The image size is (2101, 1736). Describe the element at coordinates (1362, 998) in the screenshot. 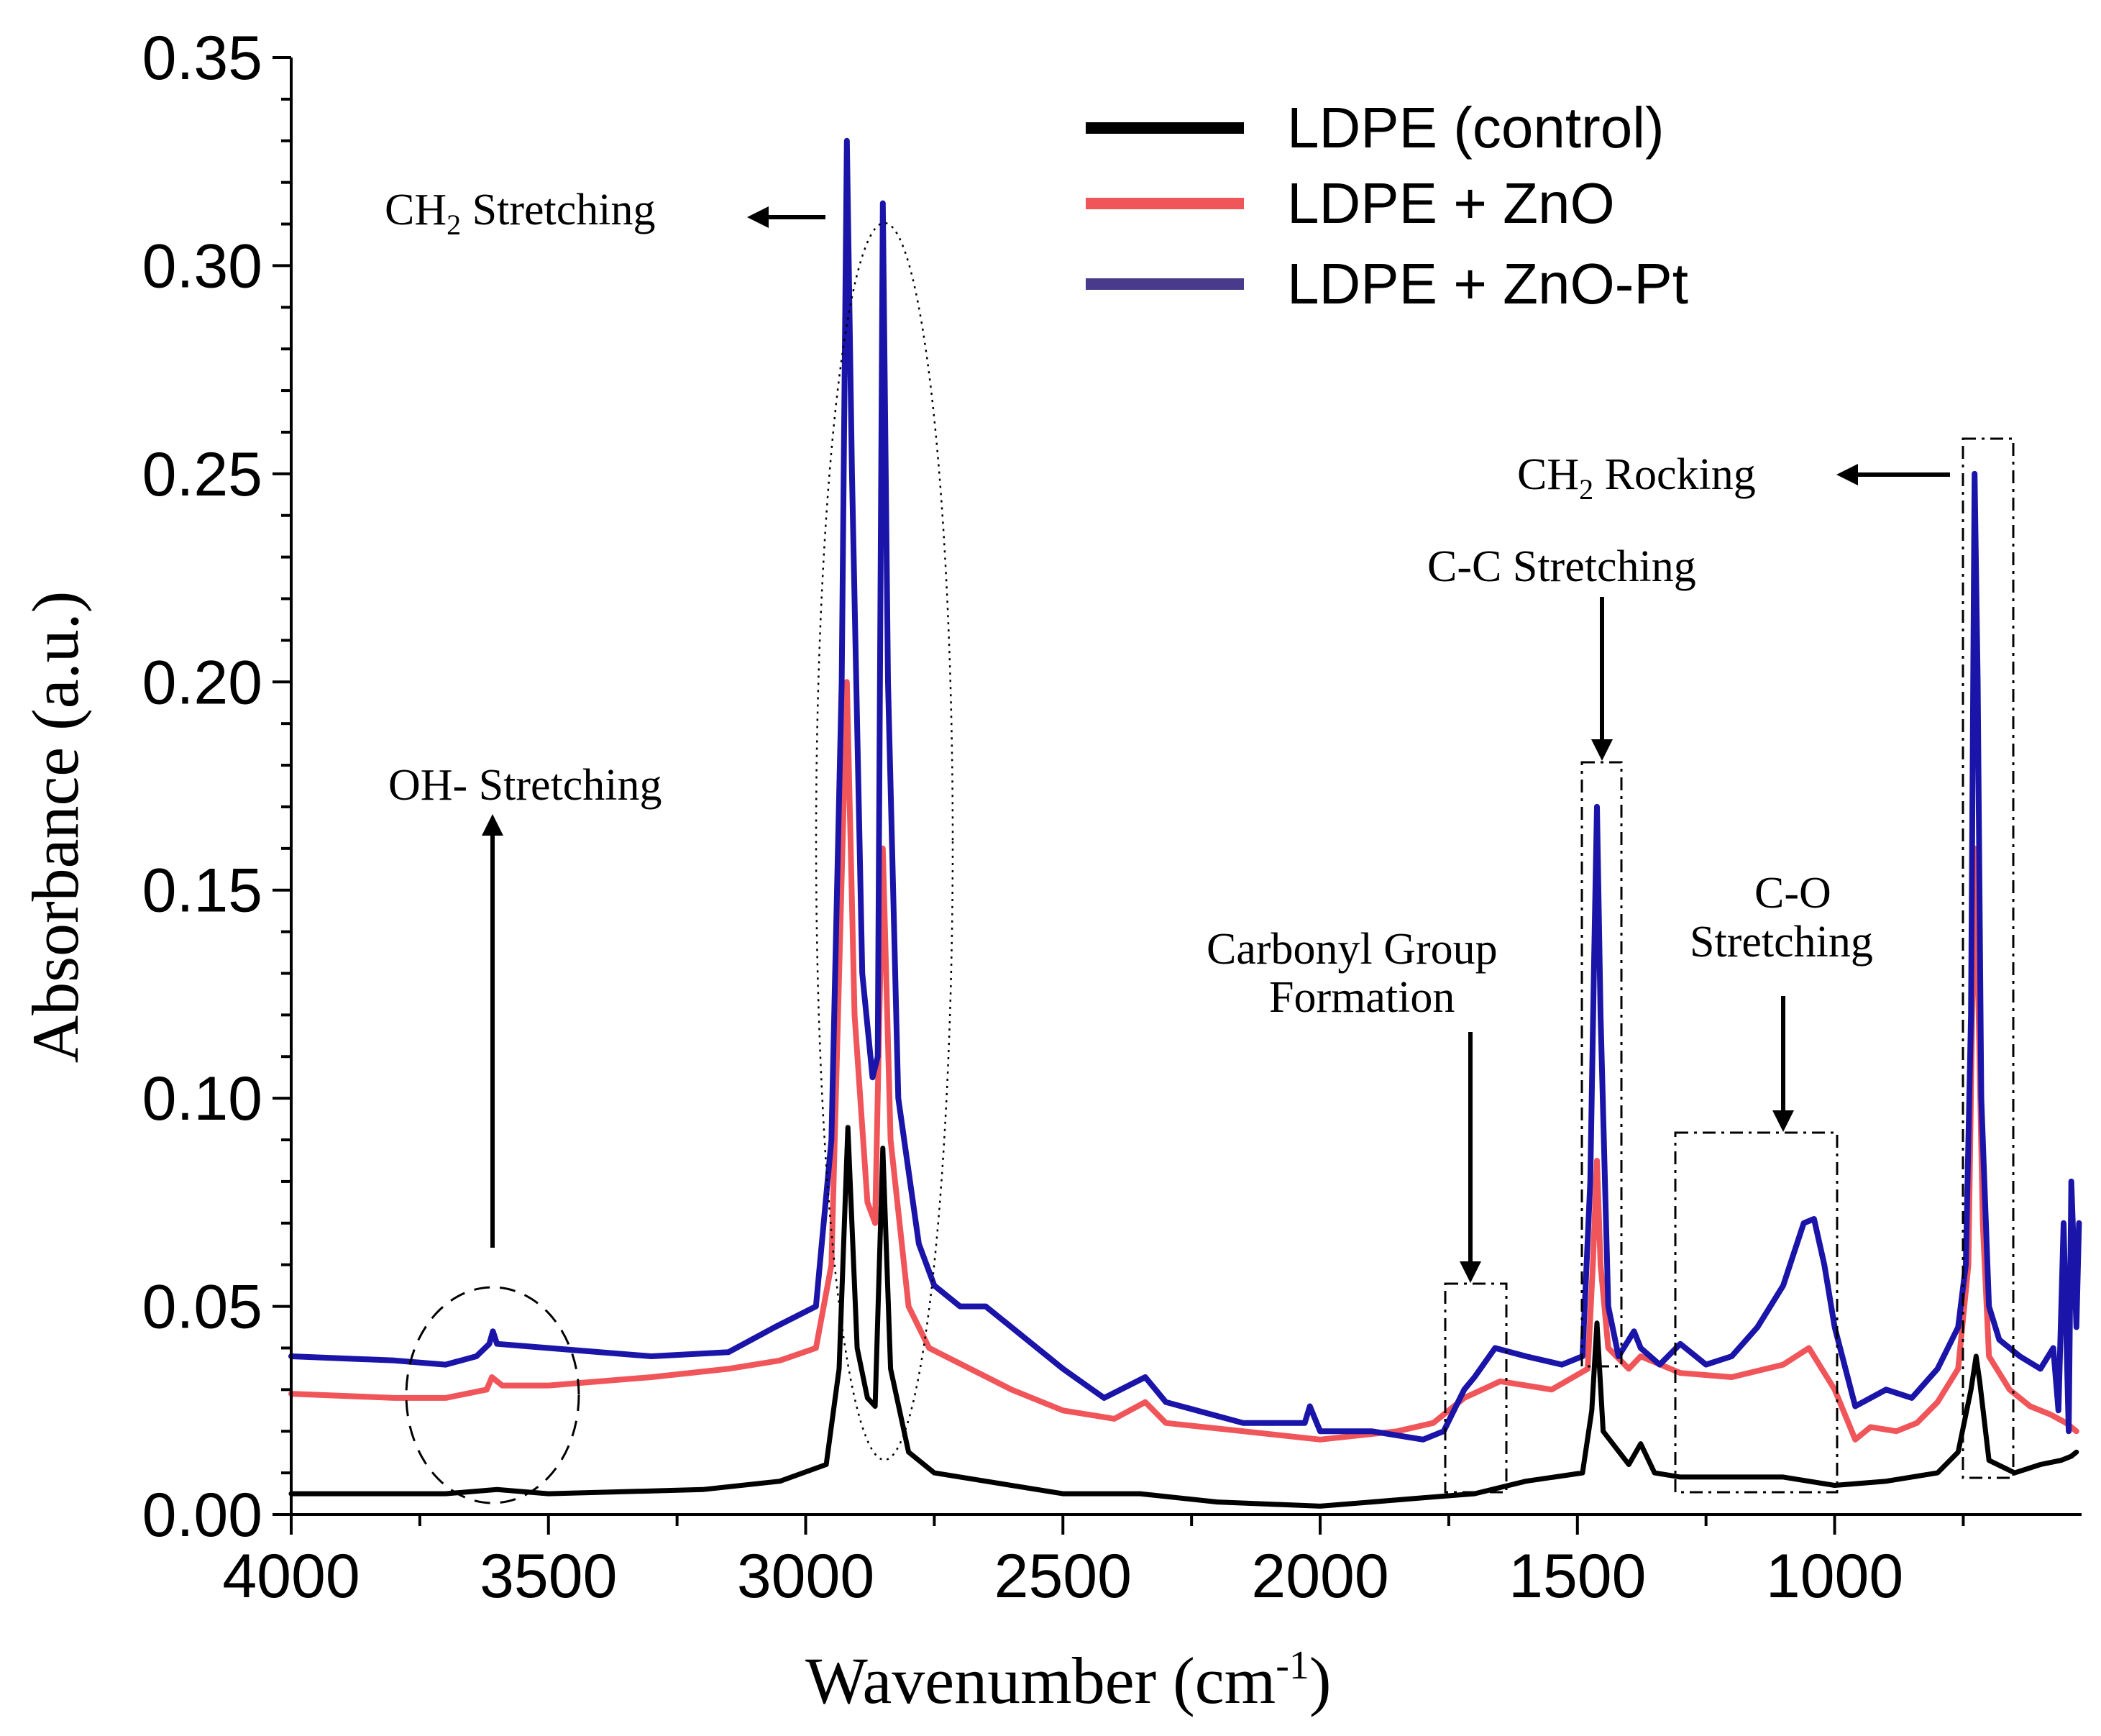

I see `carbonyl-label-2: Formation` at that location.